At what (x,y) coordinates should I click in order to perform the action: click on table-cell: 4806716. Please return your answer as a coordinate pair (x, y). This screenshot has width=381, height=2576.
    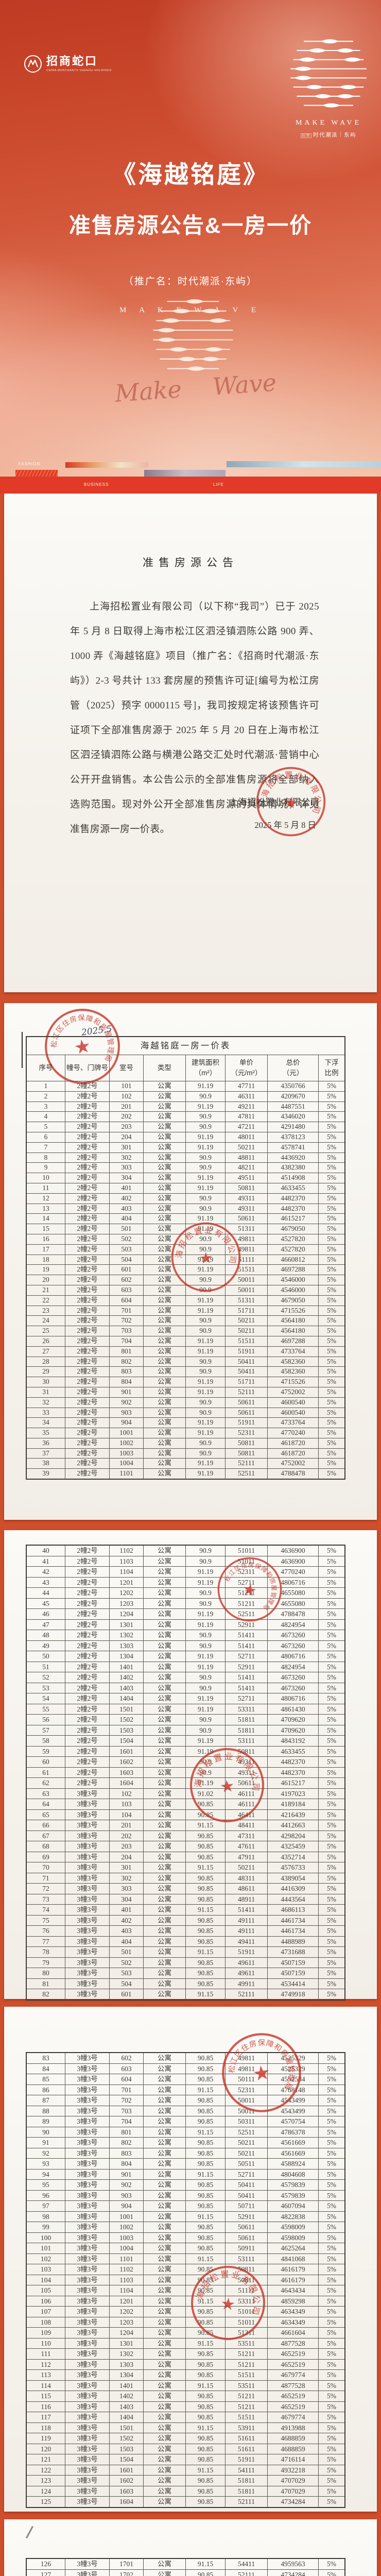
    Looking at the image, I should click on (293, 1656).